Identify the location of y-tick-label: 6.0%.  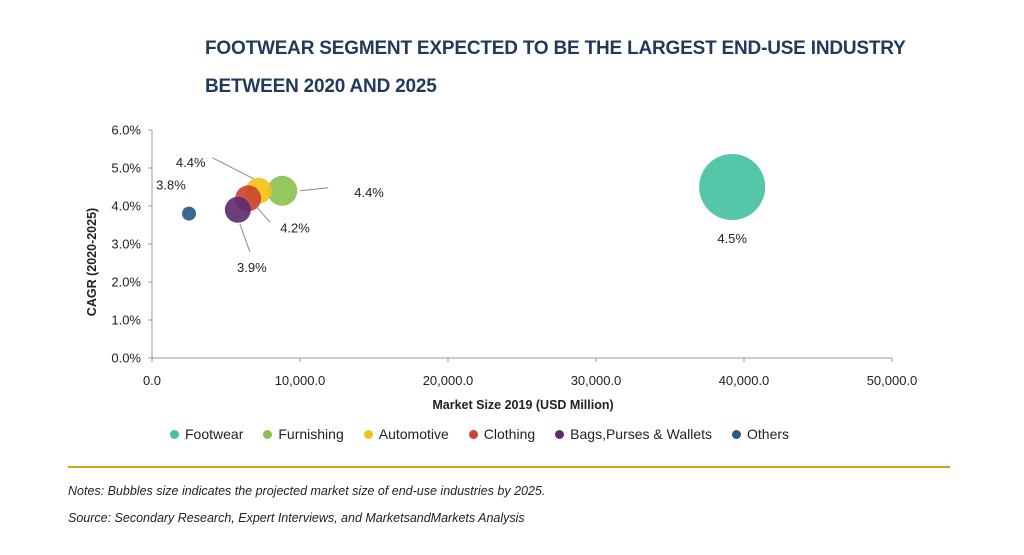
(126, 130).